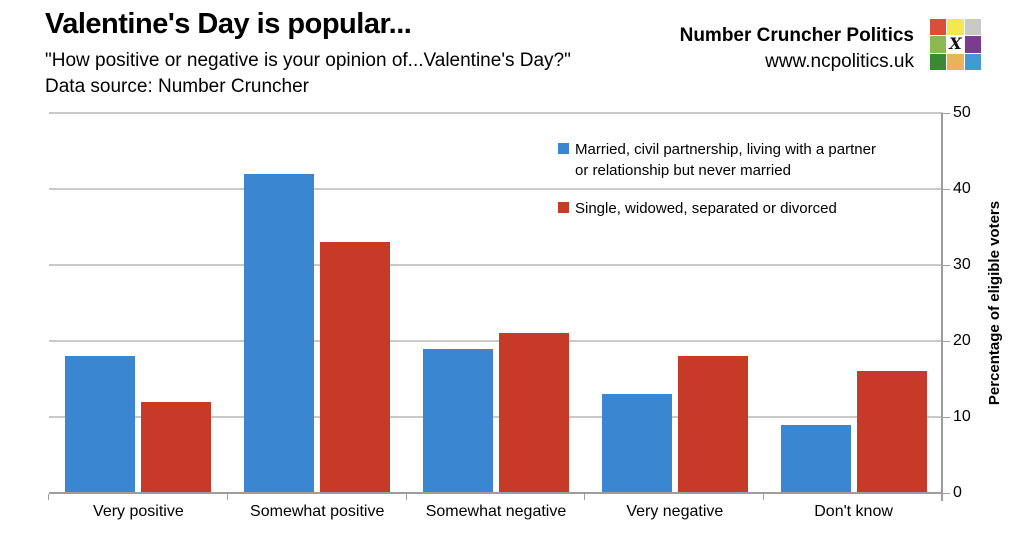 This screenshot has width=1024, height=558. I want to click on brand-url: www.ncpolitics.uk, so click(839, 61).